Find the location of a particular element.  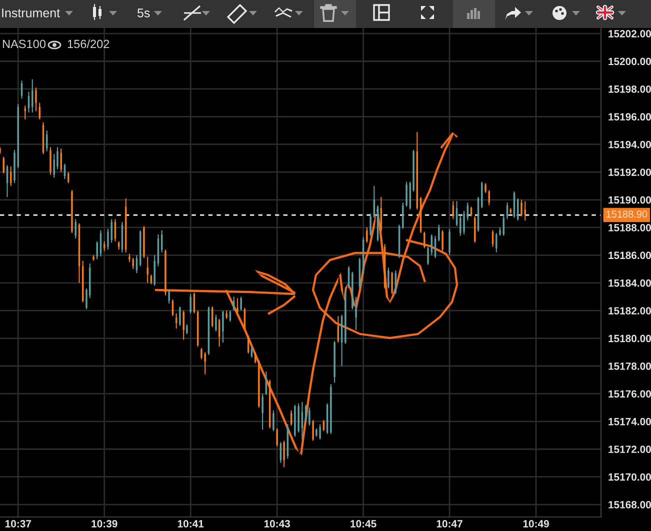

y-tick-label: 15192.00 is located at coordinates (629, 172).